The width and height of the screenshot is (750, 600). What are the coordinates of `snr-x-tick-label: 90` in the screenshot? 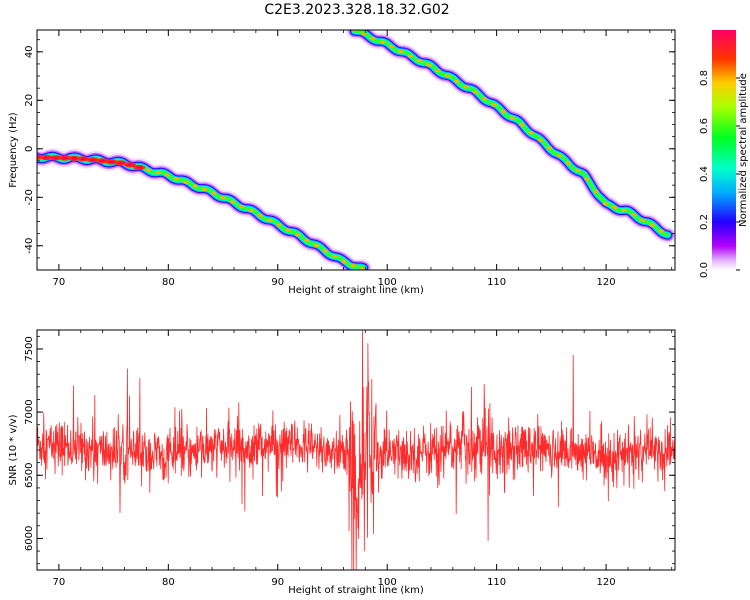 It's located at (277, 582).